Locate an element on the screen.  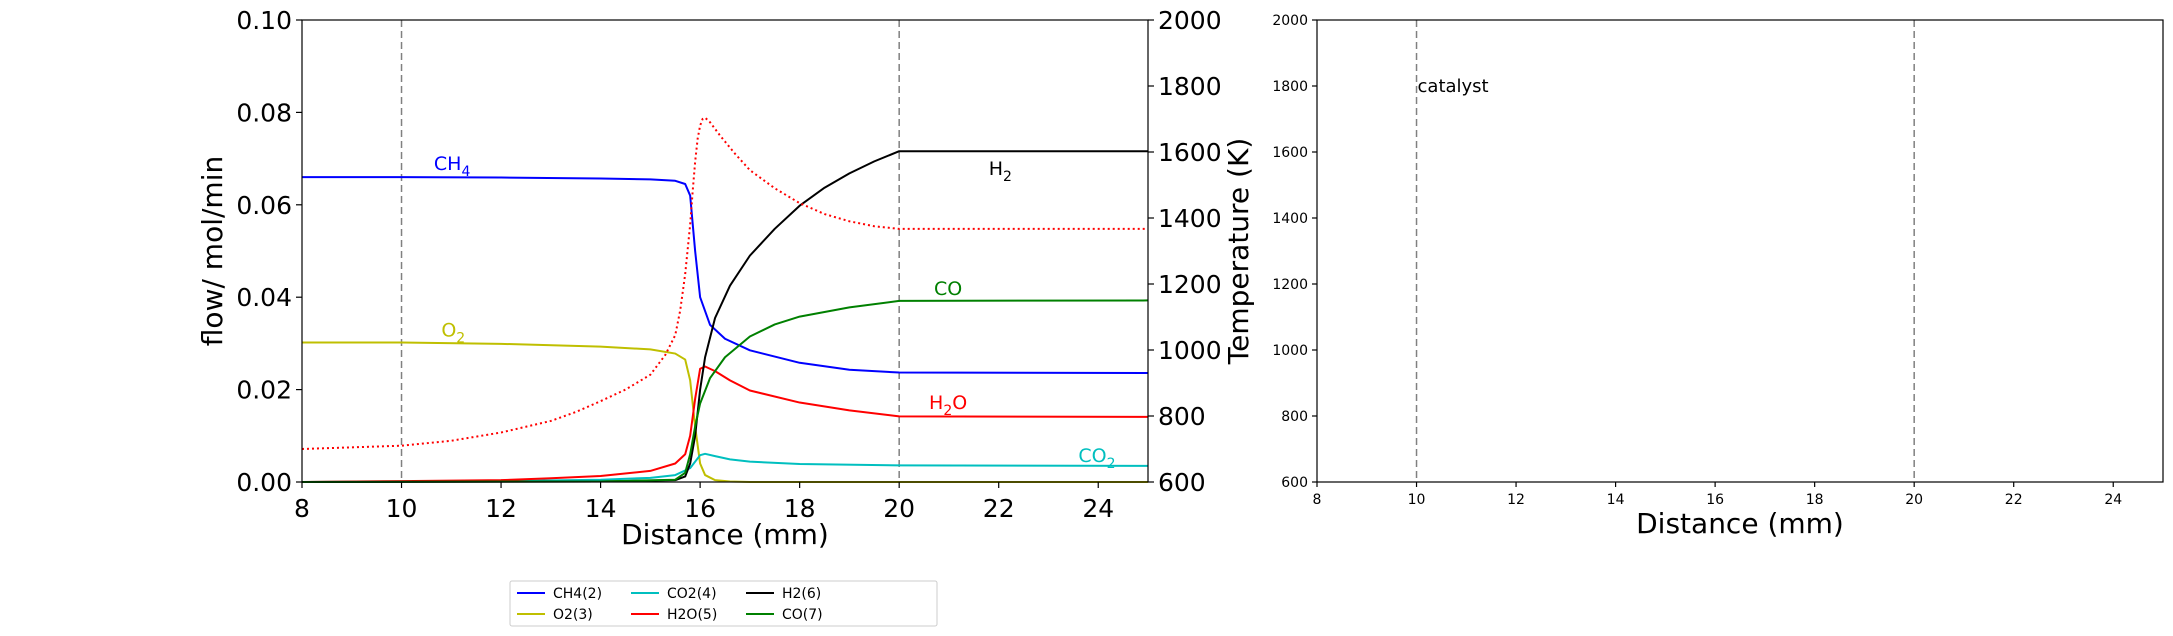
species-annotation: H2 is located at coordinates (1000, 171).